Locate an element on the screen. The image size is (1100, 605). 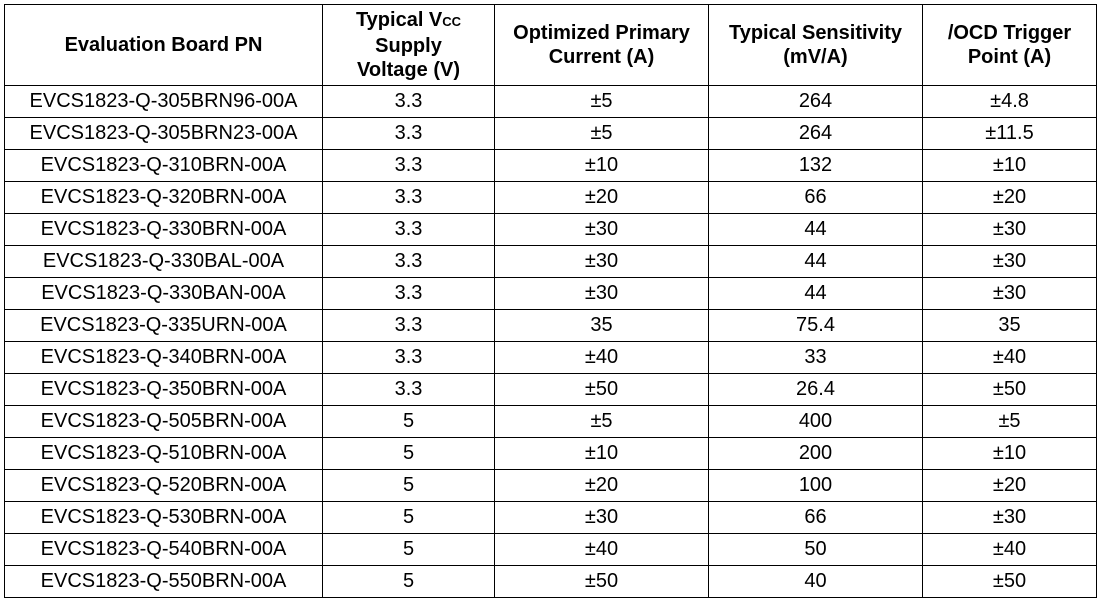
board-pn-cell: EVCS1823-Q-510BRN-00A is located at coordinates (163, 453).